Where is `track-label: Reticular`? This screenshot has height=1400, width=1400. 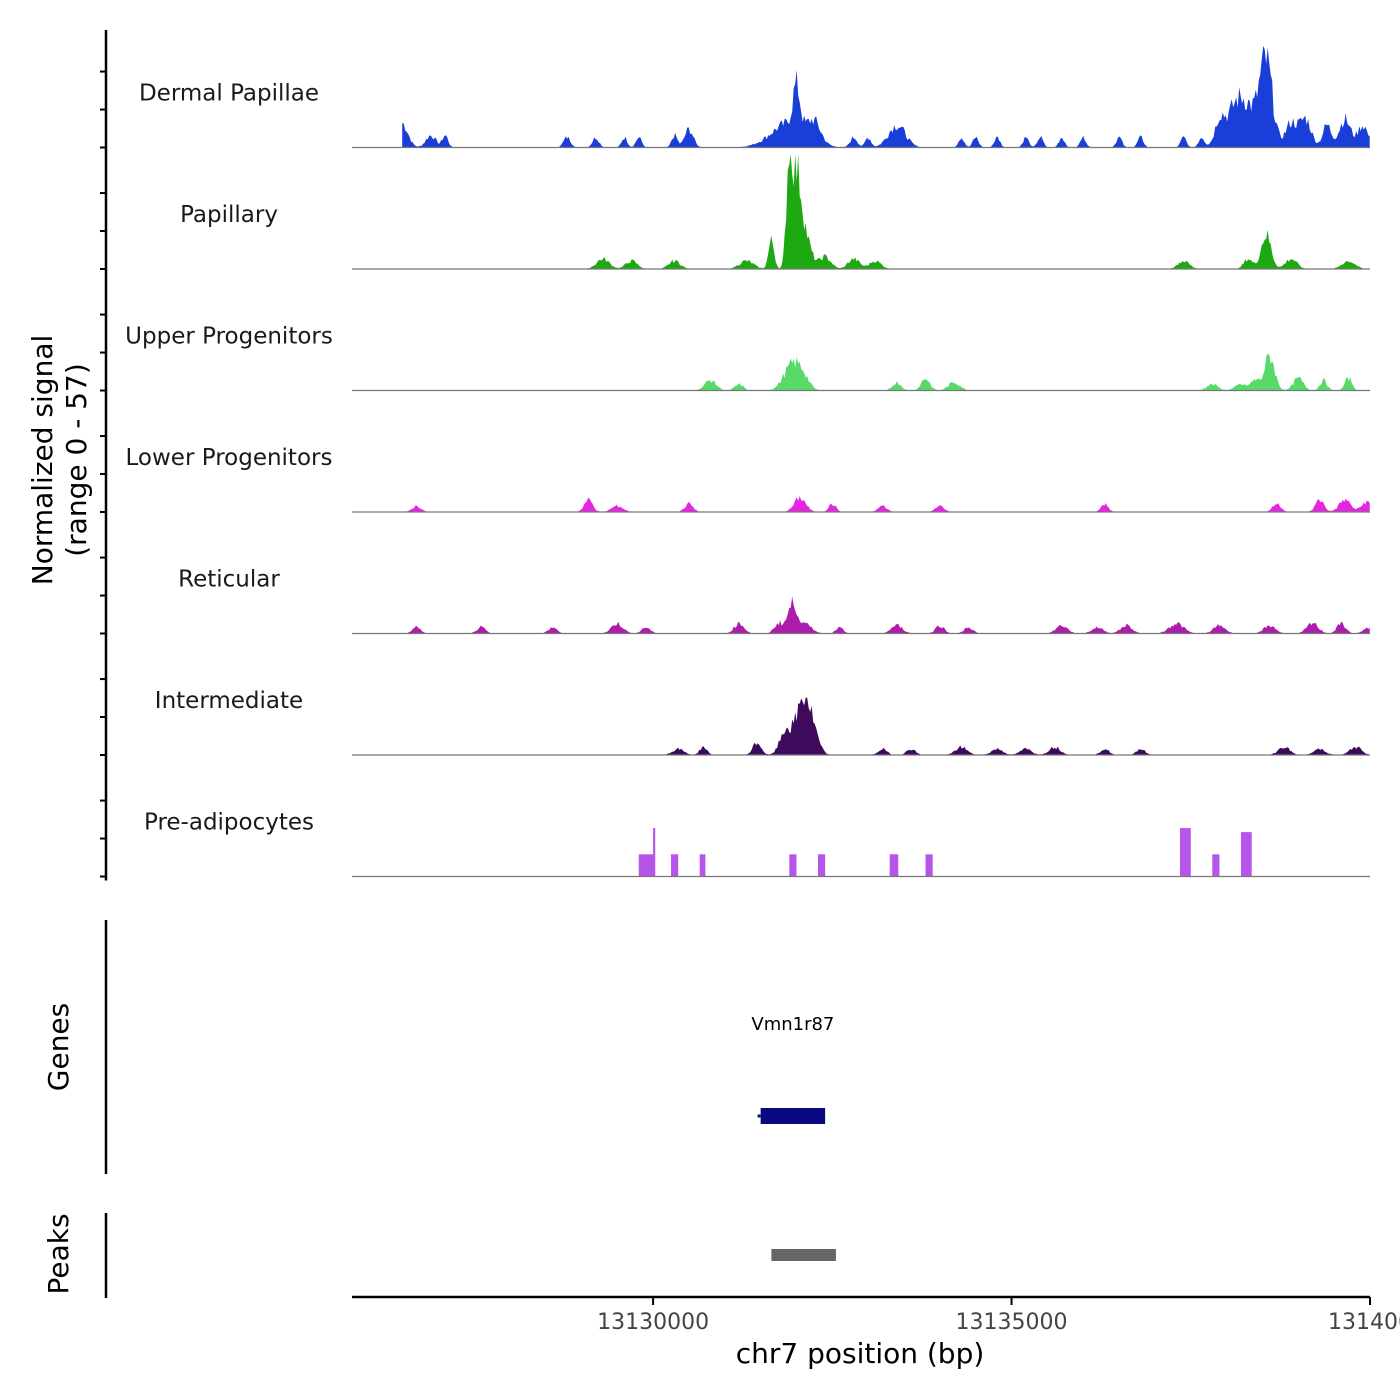 track-label: Reticular is located at coordinates (229, 580).